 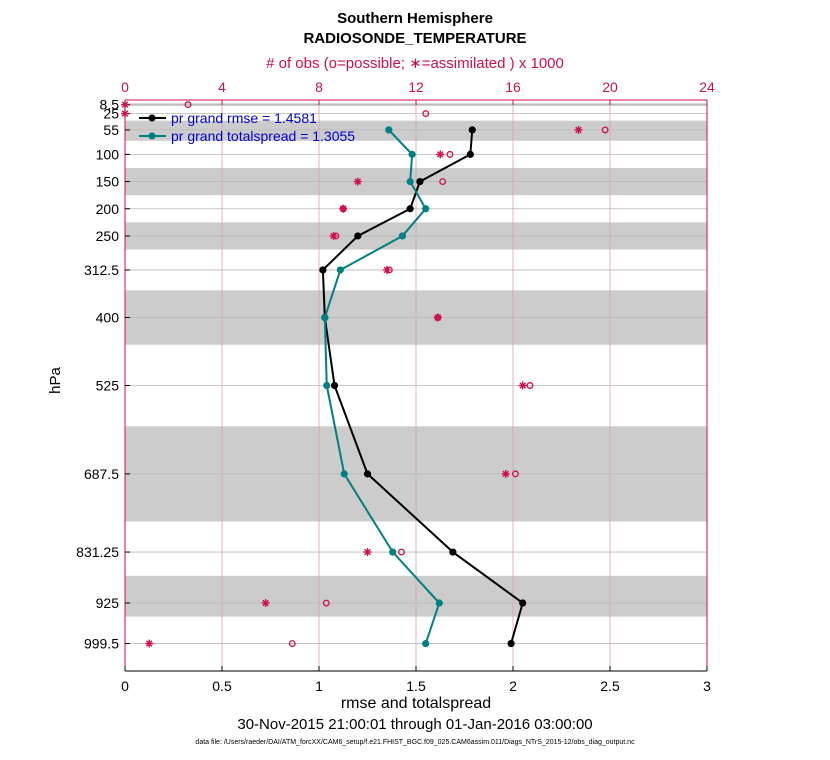 I want to click on y-tick-label: 55, so click(x=111, y=130).